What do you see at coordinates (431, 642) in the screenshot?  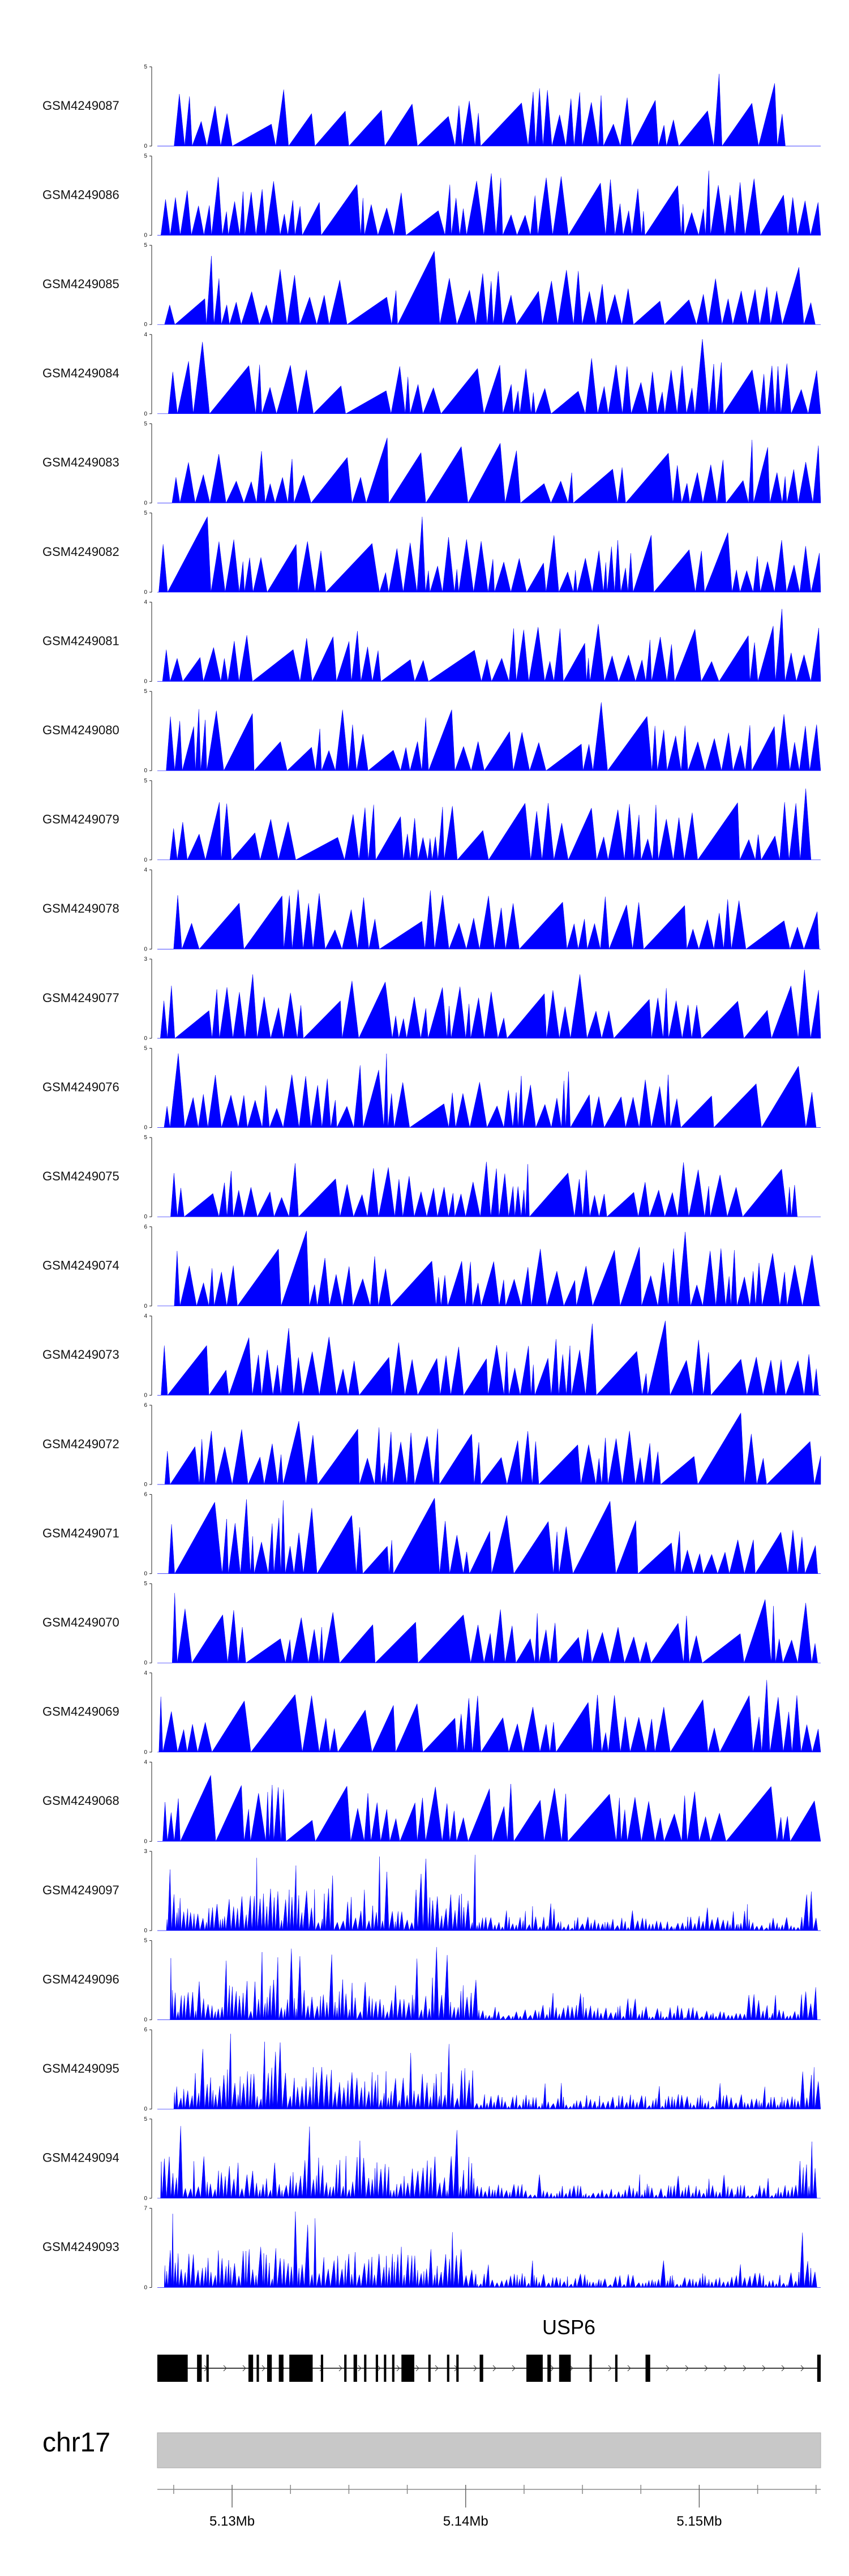 I see `track-GSM4249081: GSM4249081 4 0` at bounding box center [431, 642].